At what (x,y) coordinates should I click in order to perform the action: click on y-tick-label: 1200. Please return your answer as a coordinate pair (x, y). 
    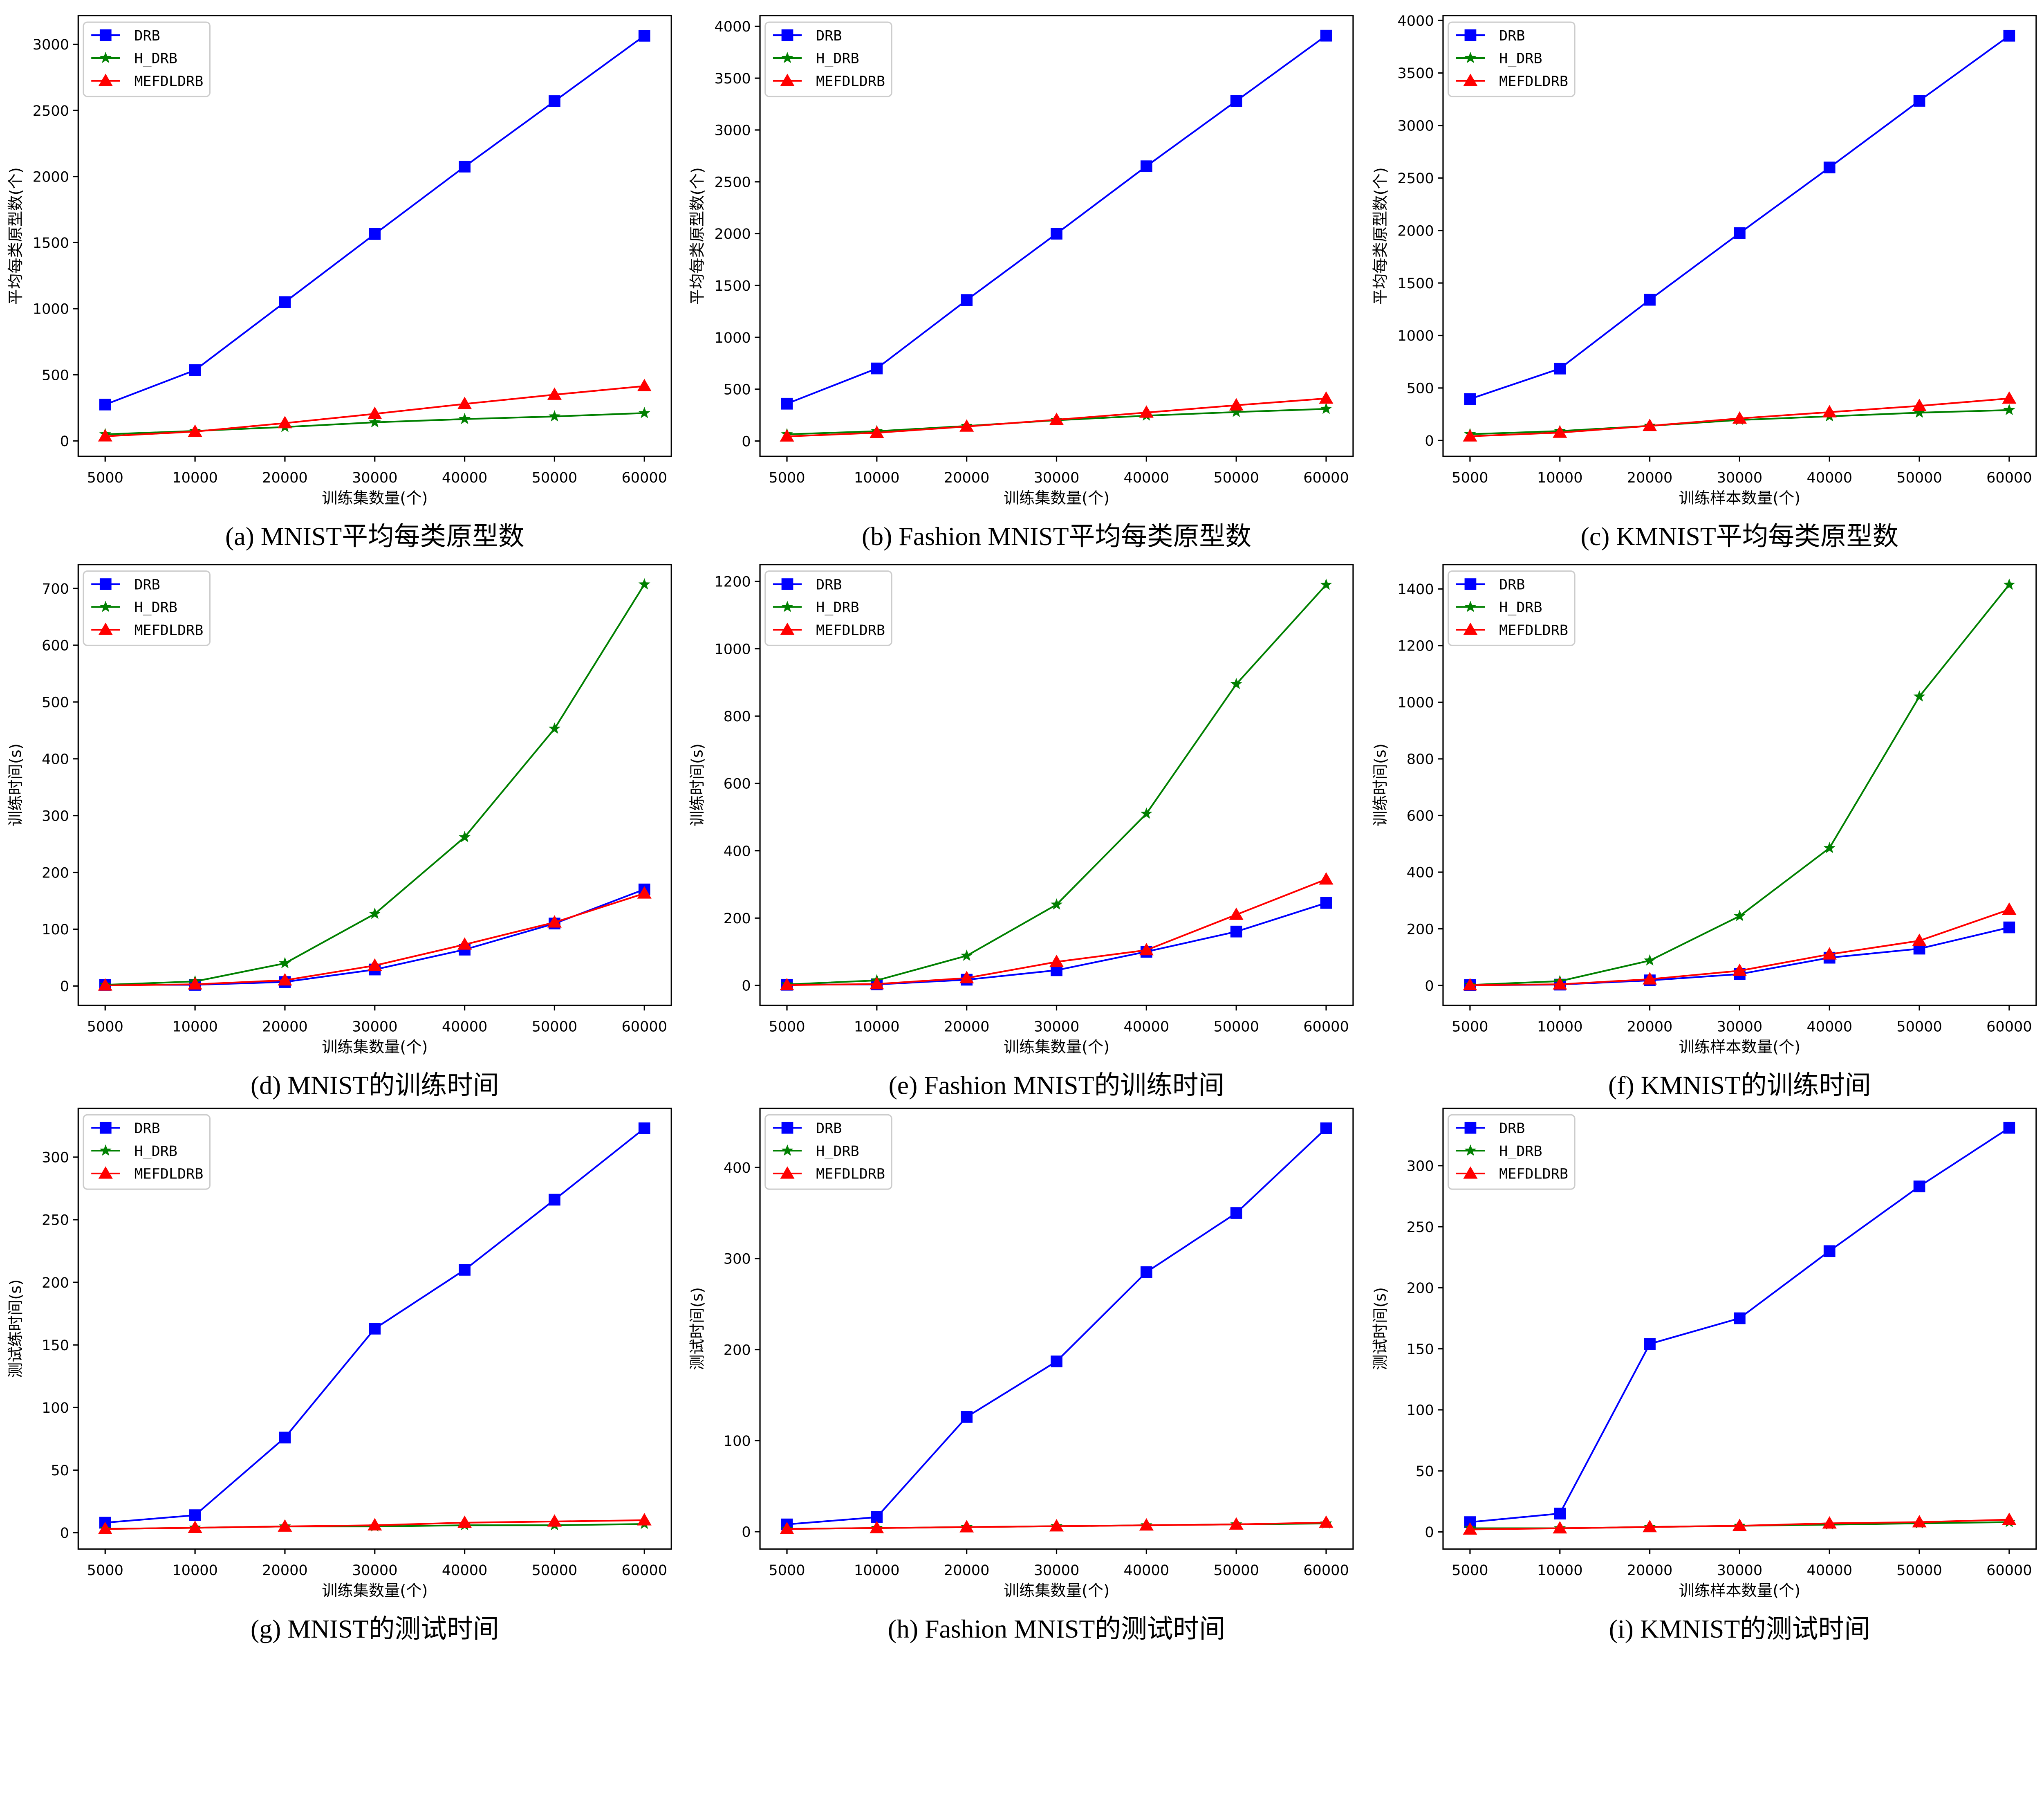
    Looking at the image, I should click on (1415, 646).